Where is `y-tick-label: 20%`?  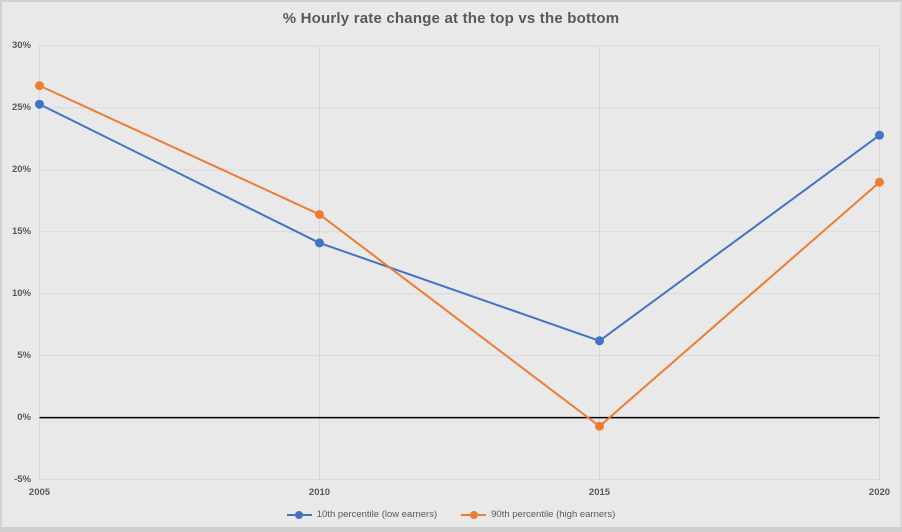
y-tick-label: 20% is located at coordinates (21, 169).